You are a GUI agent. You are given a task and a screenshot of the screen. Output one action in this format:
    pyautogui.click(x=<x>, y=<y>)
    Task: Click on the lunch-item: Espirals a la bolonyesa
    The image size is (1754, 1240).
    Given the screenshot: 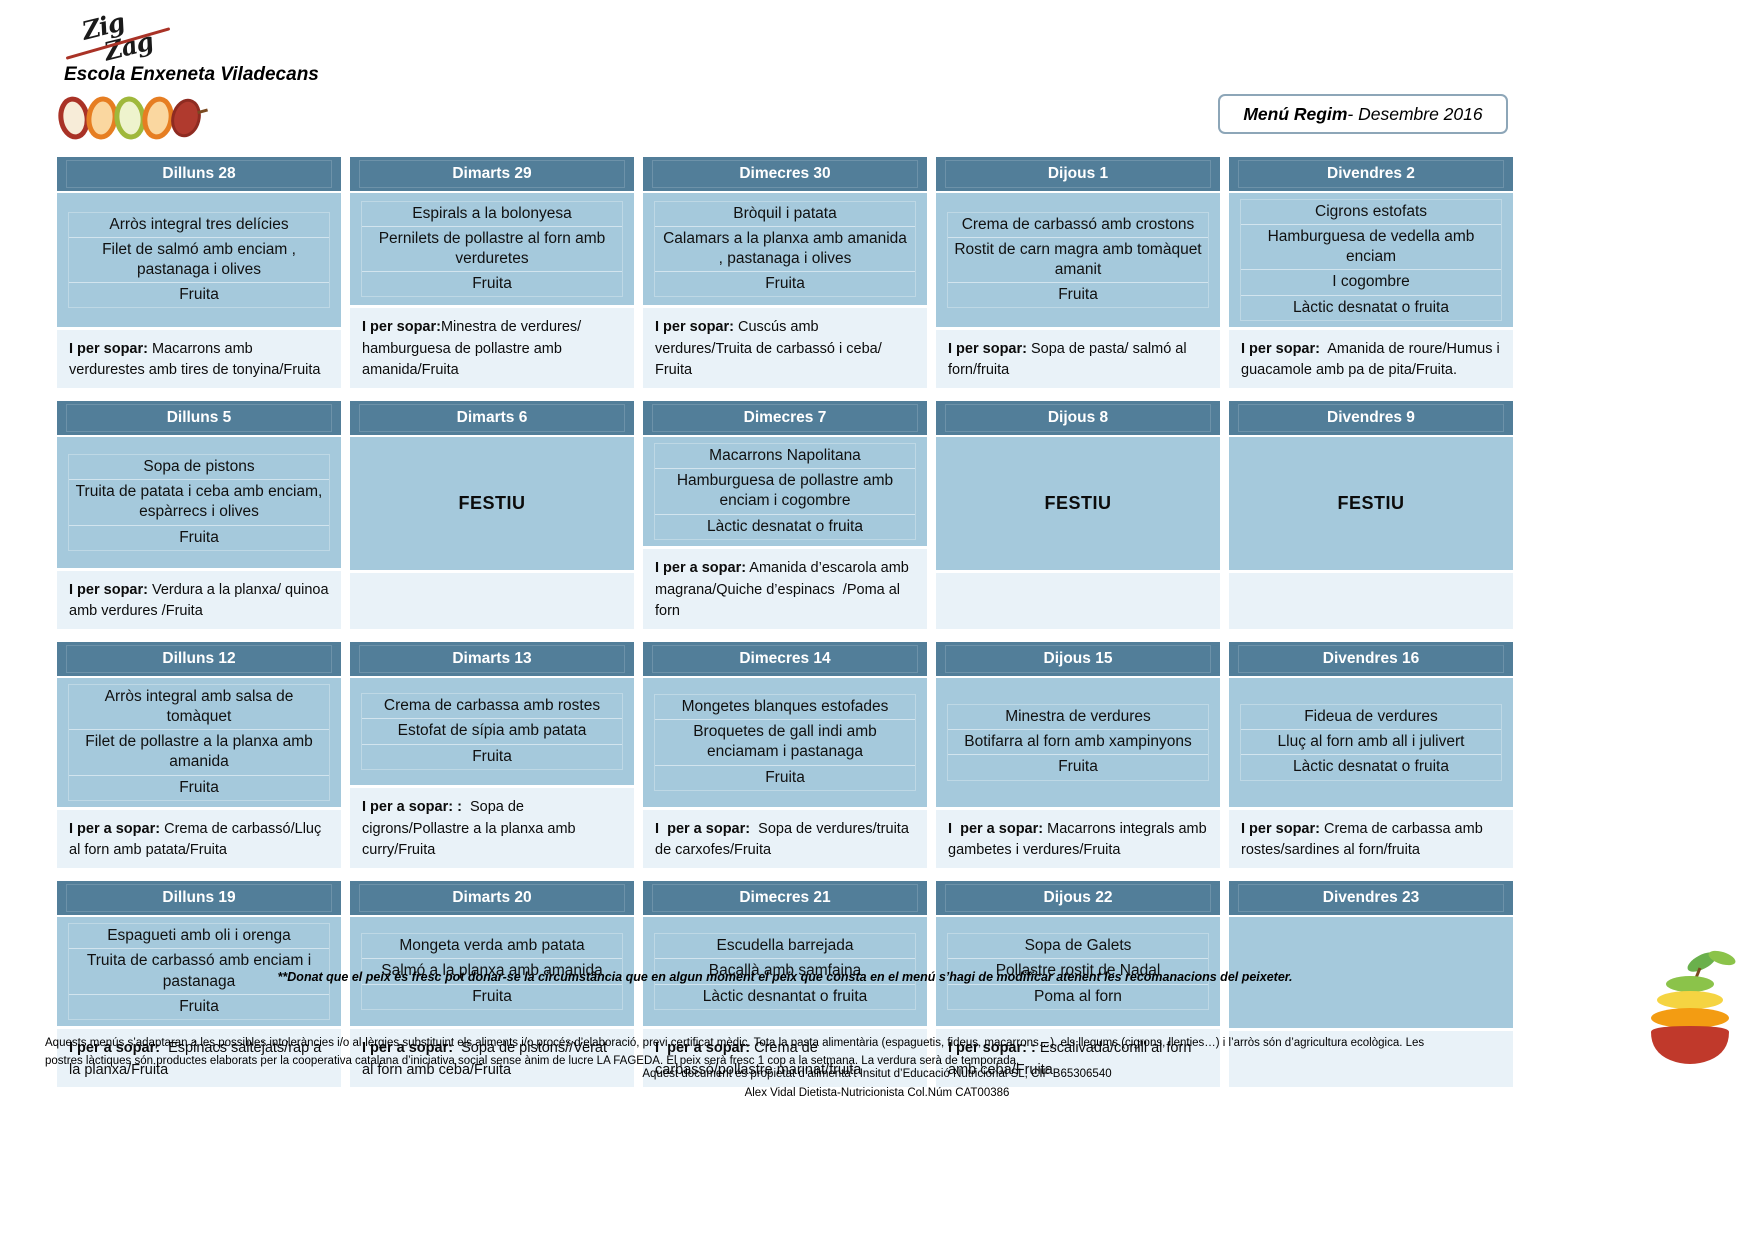 What is the action you would take?
    pyautogui.click(x=492, y=213)
    